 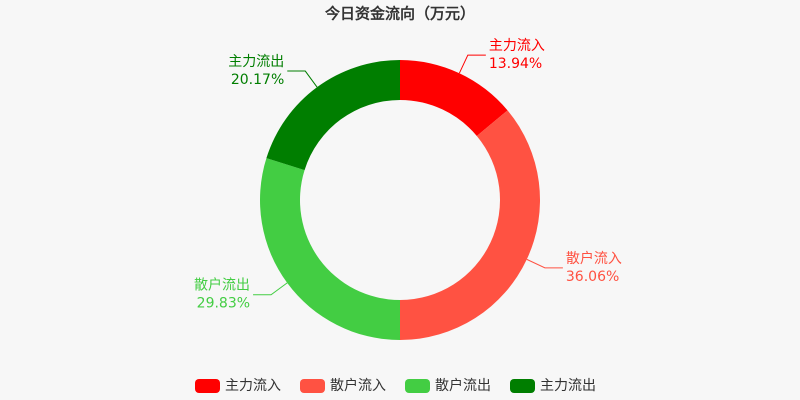 What do you see at coordinates (222, 285) in the screenshot?
I see `slice-name: 散户流出` at bounding box center [222, 285].